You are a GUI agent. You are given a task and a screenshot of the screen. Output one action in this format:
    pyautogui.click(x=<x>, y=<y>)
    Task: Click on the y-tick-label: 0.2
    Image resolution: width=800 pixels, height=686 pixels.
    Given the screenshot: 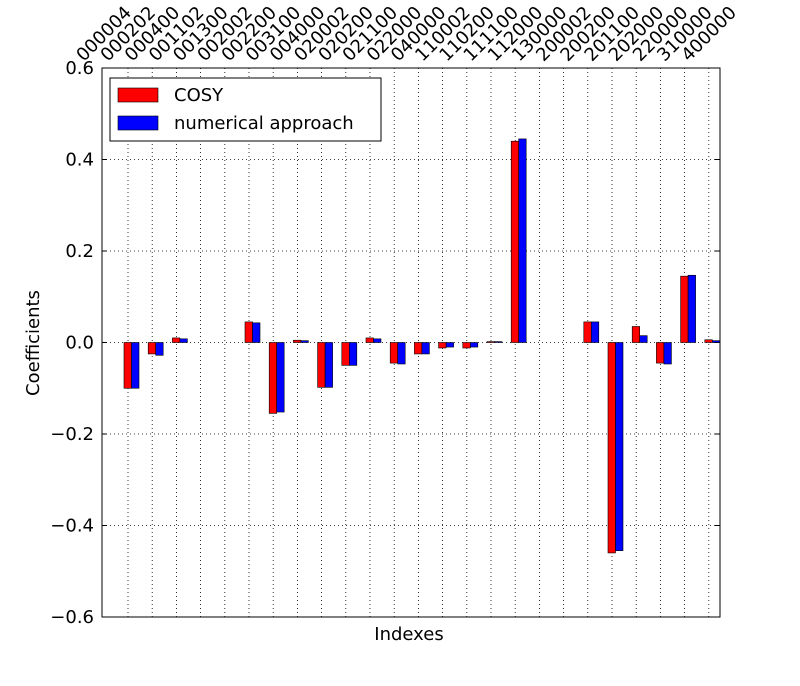 What is the action you would take?
    pyautogui.click(x=79, y=251)
    